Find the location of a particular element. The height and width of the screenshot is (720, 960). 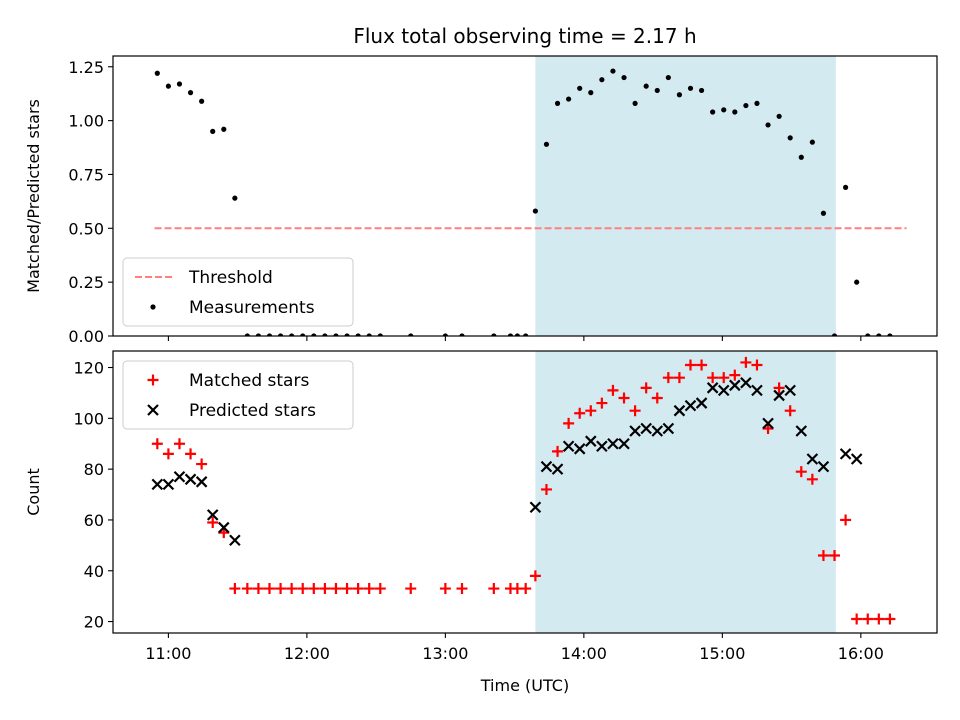

x-tick-label: 13:00 is located at coordinates (445, 653).